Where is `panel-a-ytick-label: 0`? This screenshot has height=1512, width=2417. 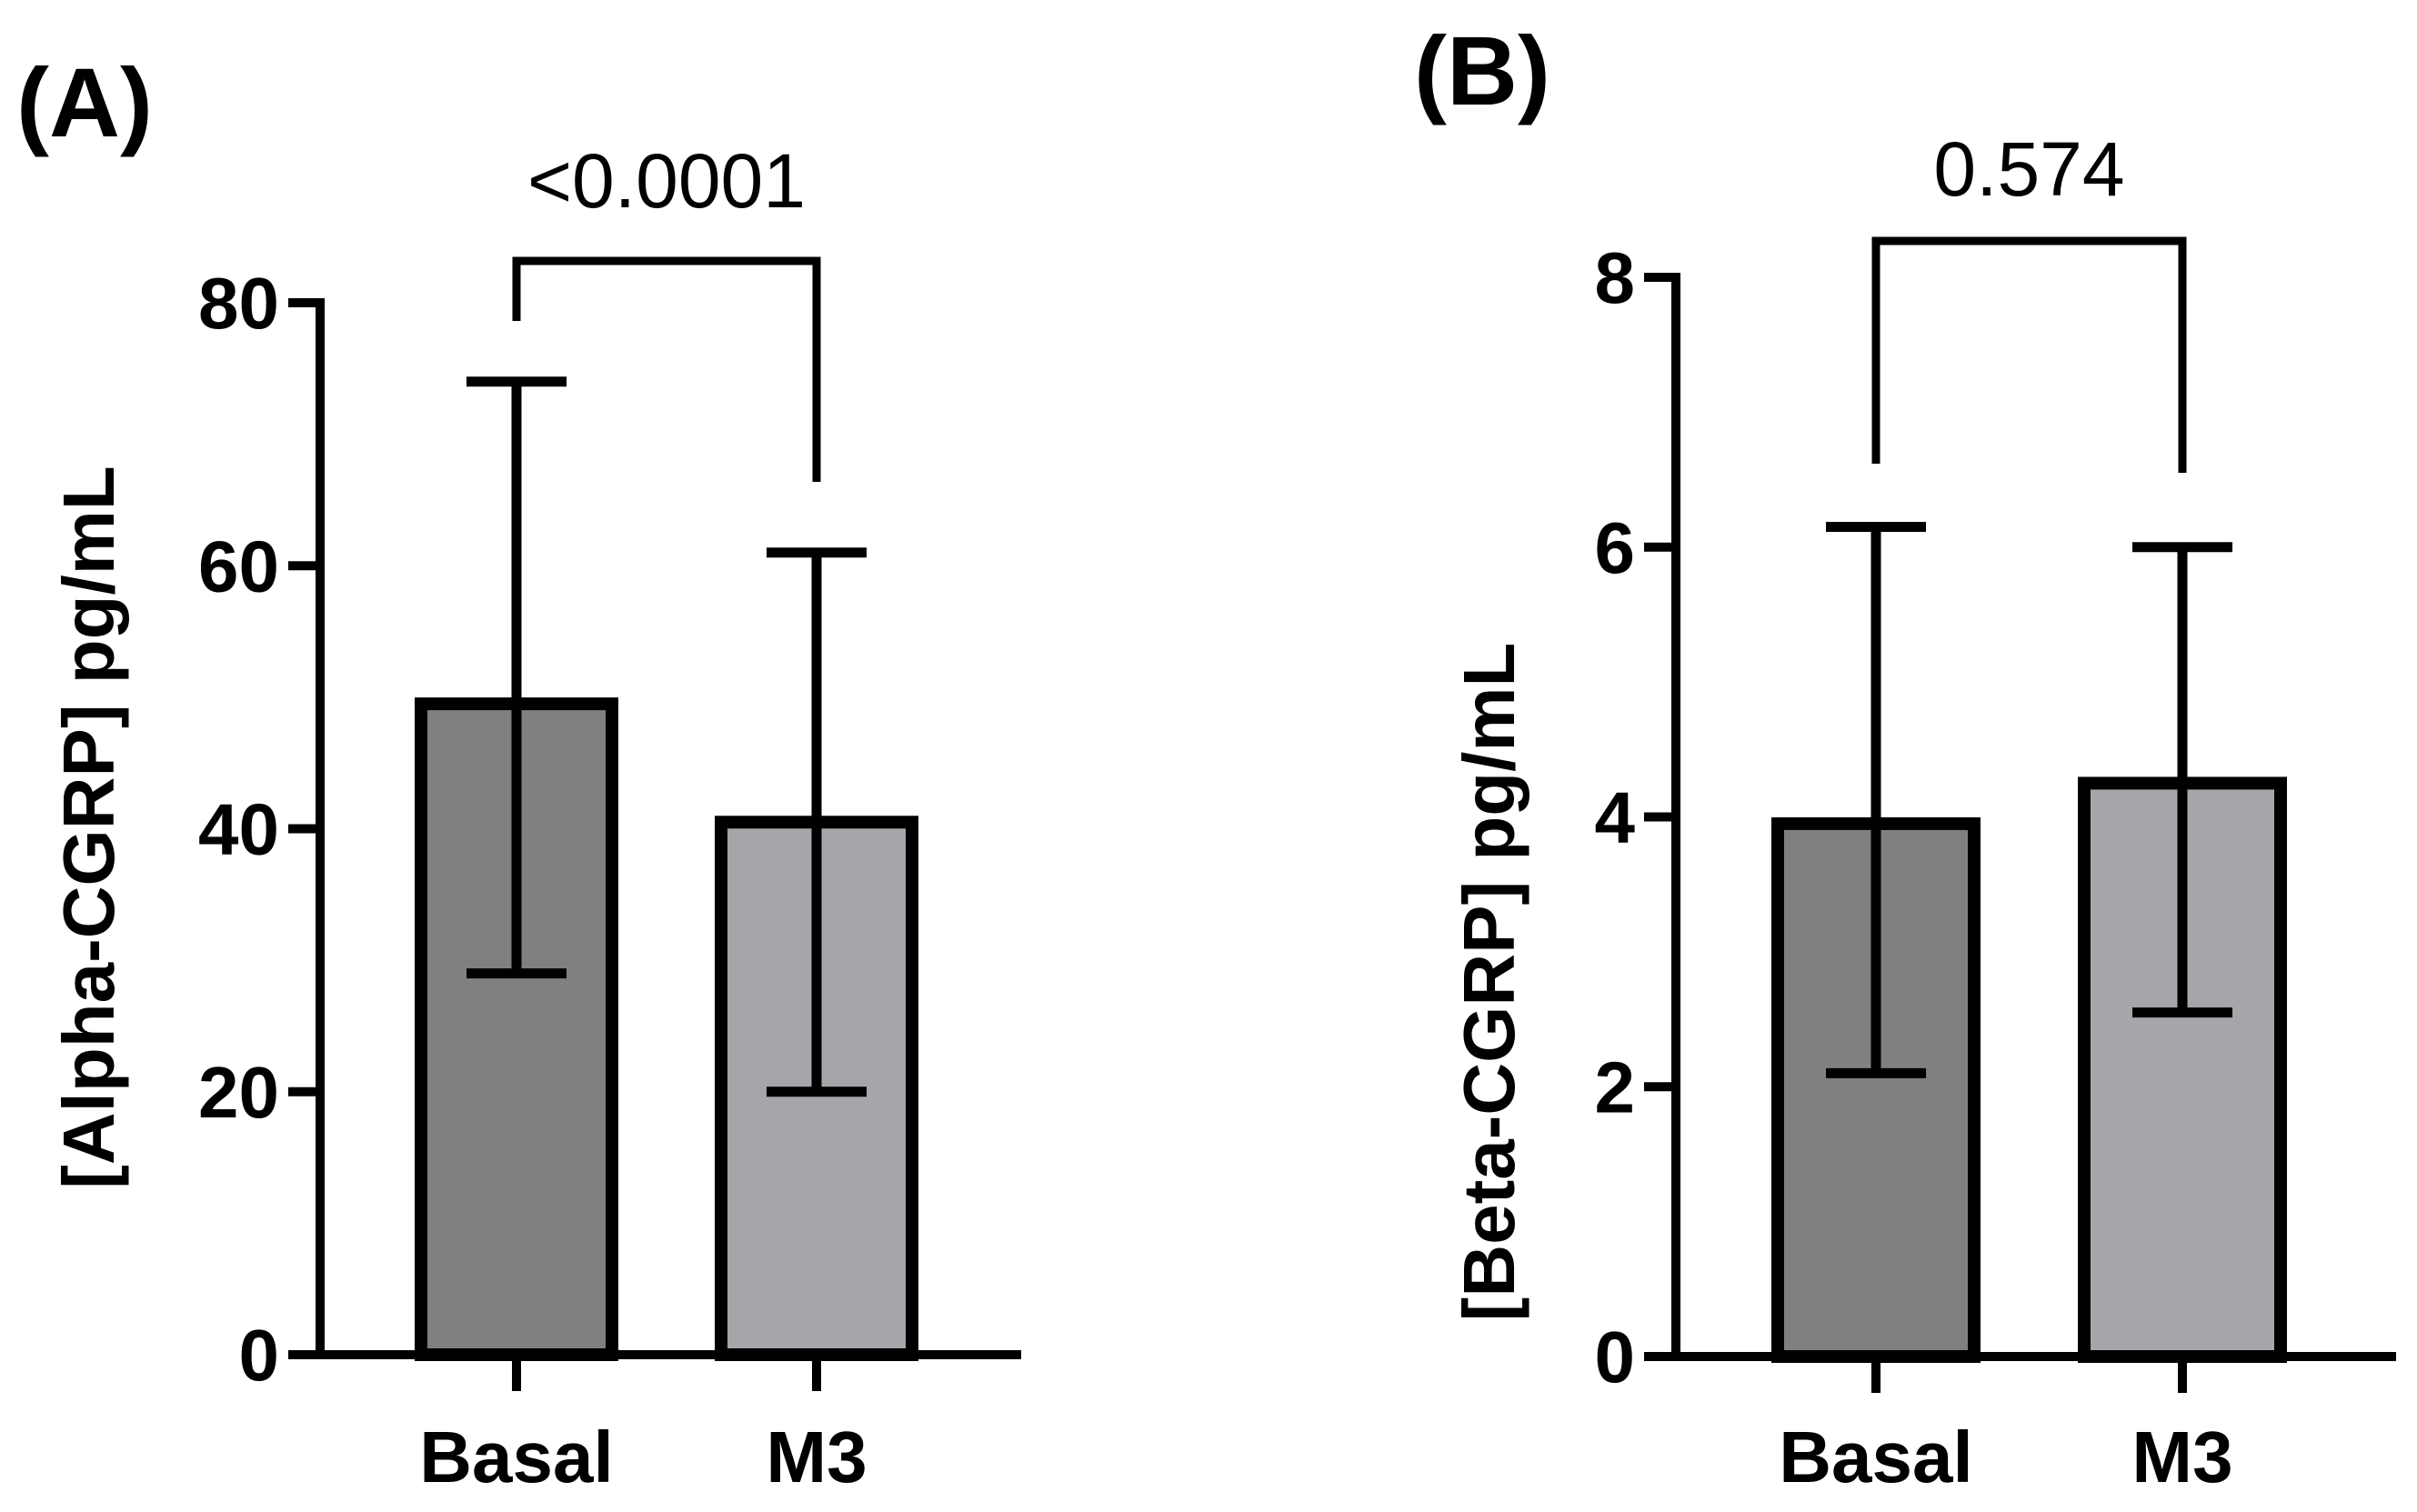
panel-a-ytick-label: 0 is located at coordinates (259, 1355).